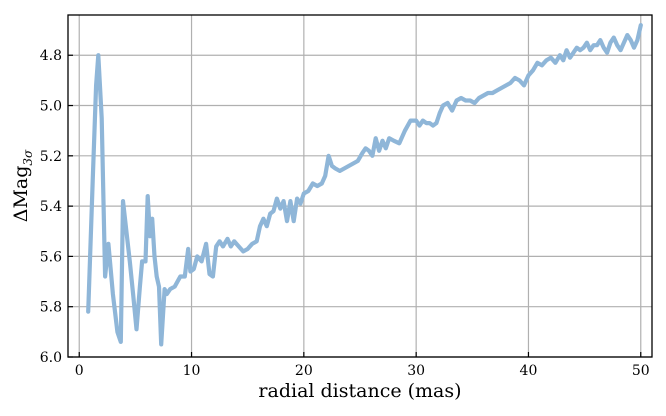 Image resolution: width=666 pixels, height=416 pixels. Describe the element at coordinates (51, 257) in the screenshot. I see `y-tick-label: 5.6` at that location.